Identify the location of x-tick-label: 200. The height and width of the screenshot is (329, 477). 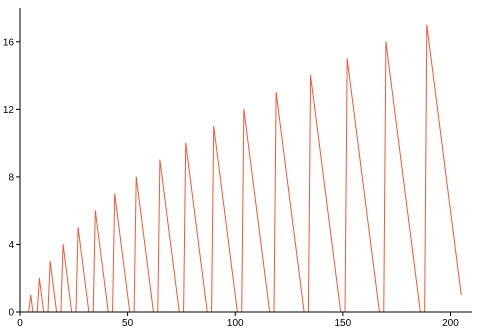
(450, 323).